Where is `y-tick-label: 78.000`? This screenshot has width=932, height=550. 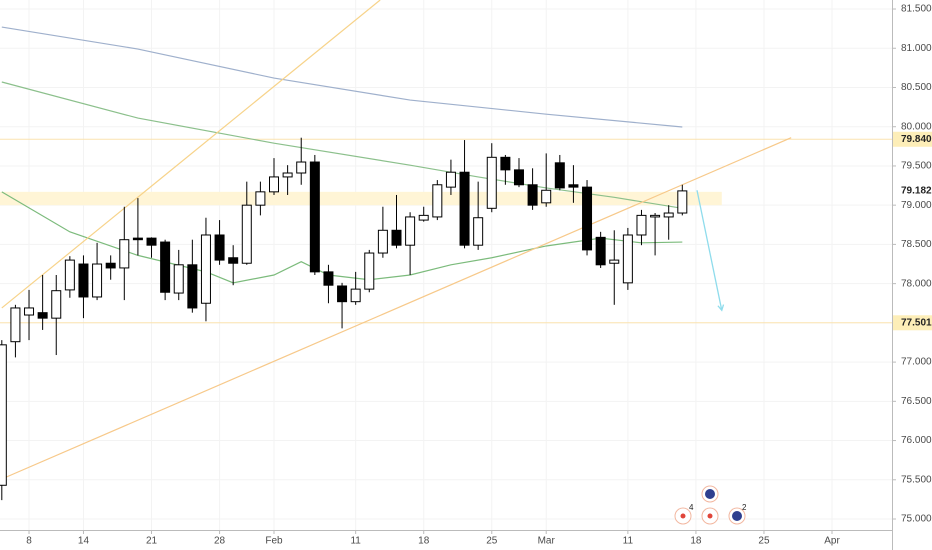
y-tick-label: 78.000 is located at coordinates (916, 283).